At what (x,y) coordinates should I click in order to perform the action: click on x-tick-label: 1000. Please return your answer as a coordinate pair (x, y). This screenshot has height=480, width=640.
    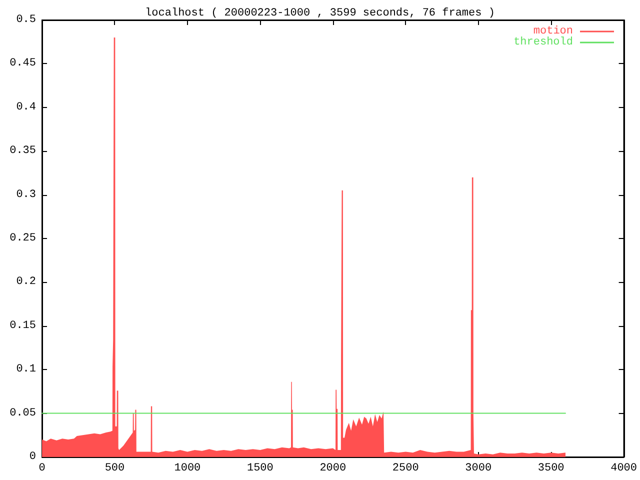
    Looking at the image, I should click on (187, 468).